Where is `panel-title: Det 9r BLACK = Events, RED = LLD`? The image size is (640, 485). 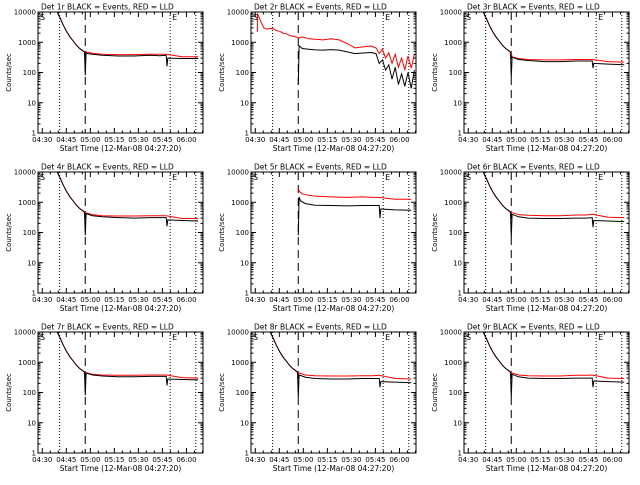 panel-title: Det 9r BLACK = Events, RED = LLD is located at coordinates (533, 327).